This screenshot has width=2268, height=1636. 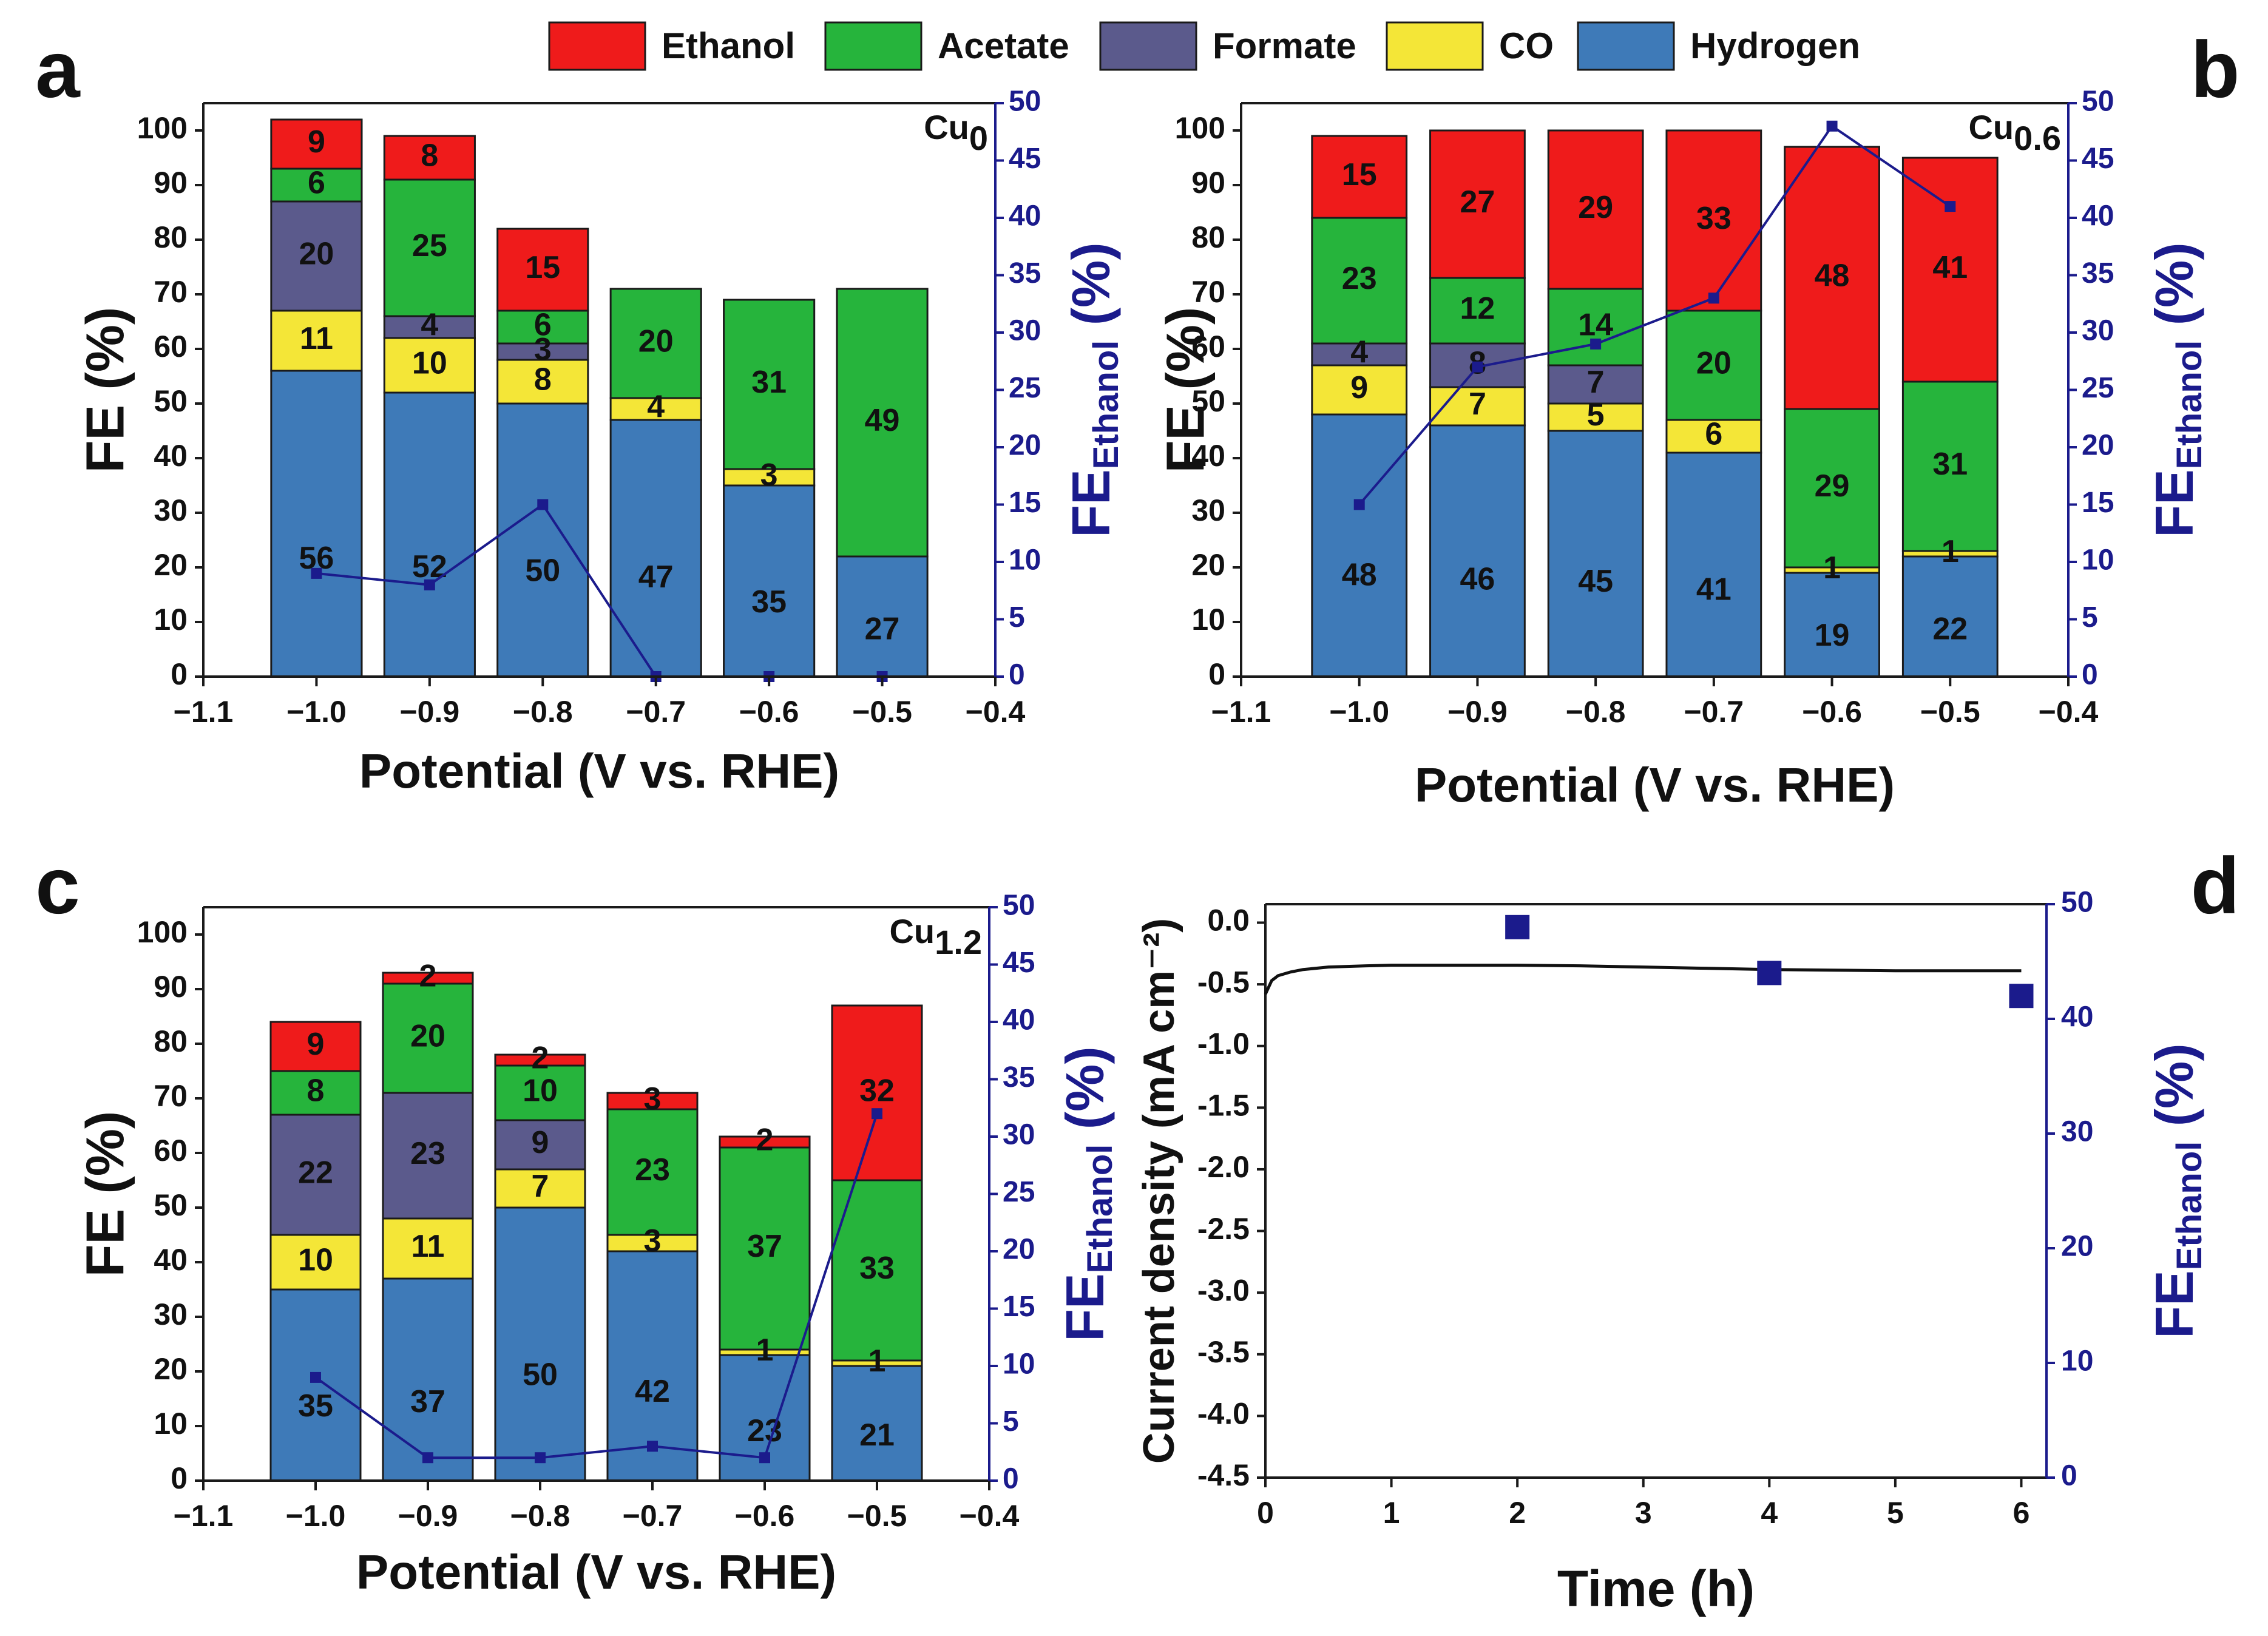 I want to click on x-tick-label: −0.8, so click(x=540, y=1516).